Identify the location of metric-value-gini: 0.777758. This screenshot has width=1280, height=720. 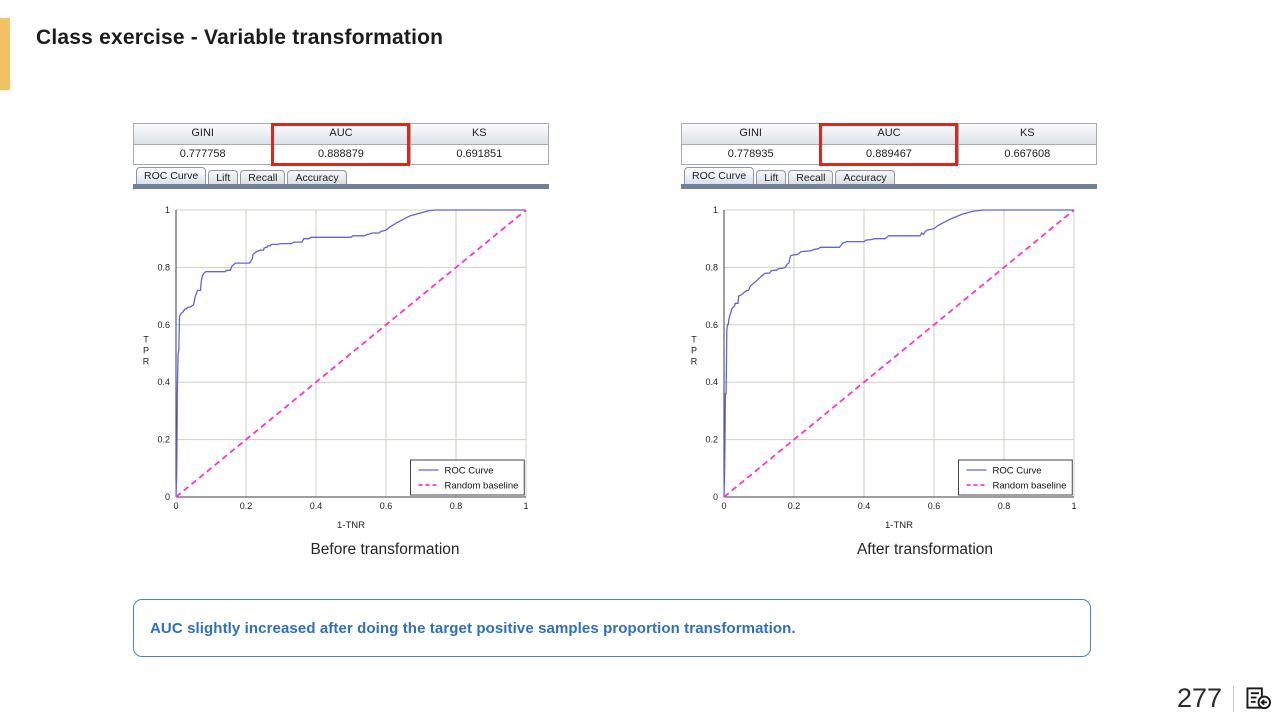
(203, 154).